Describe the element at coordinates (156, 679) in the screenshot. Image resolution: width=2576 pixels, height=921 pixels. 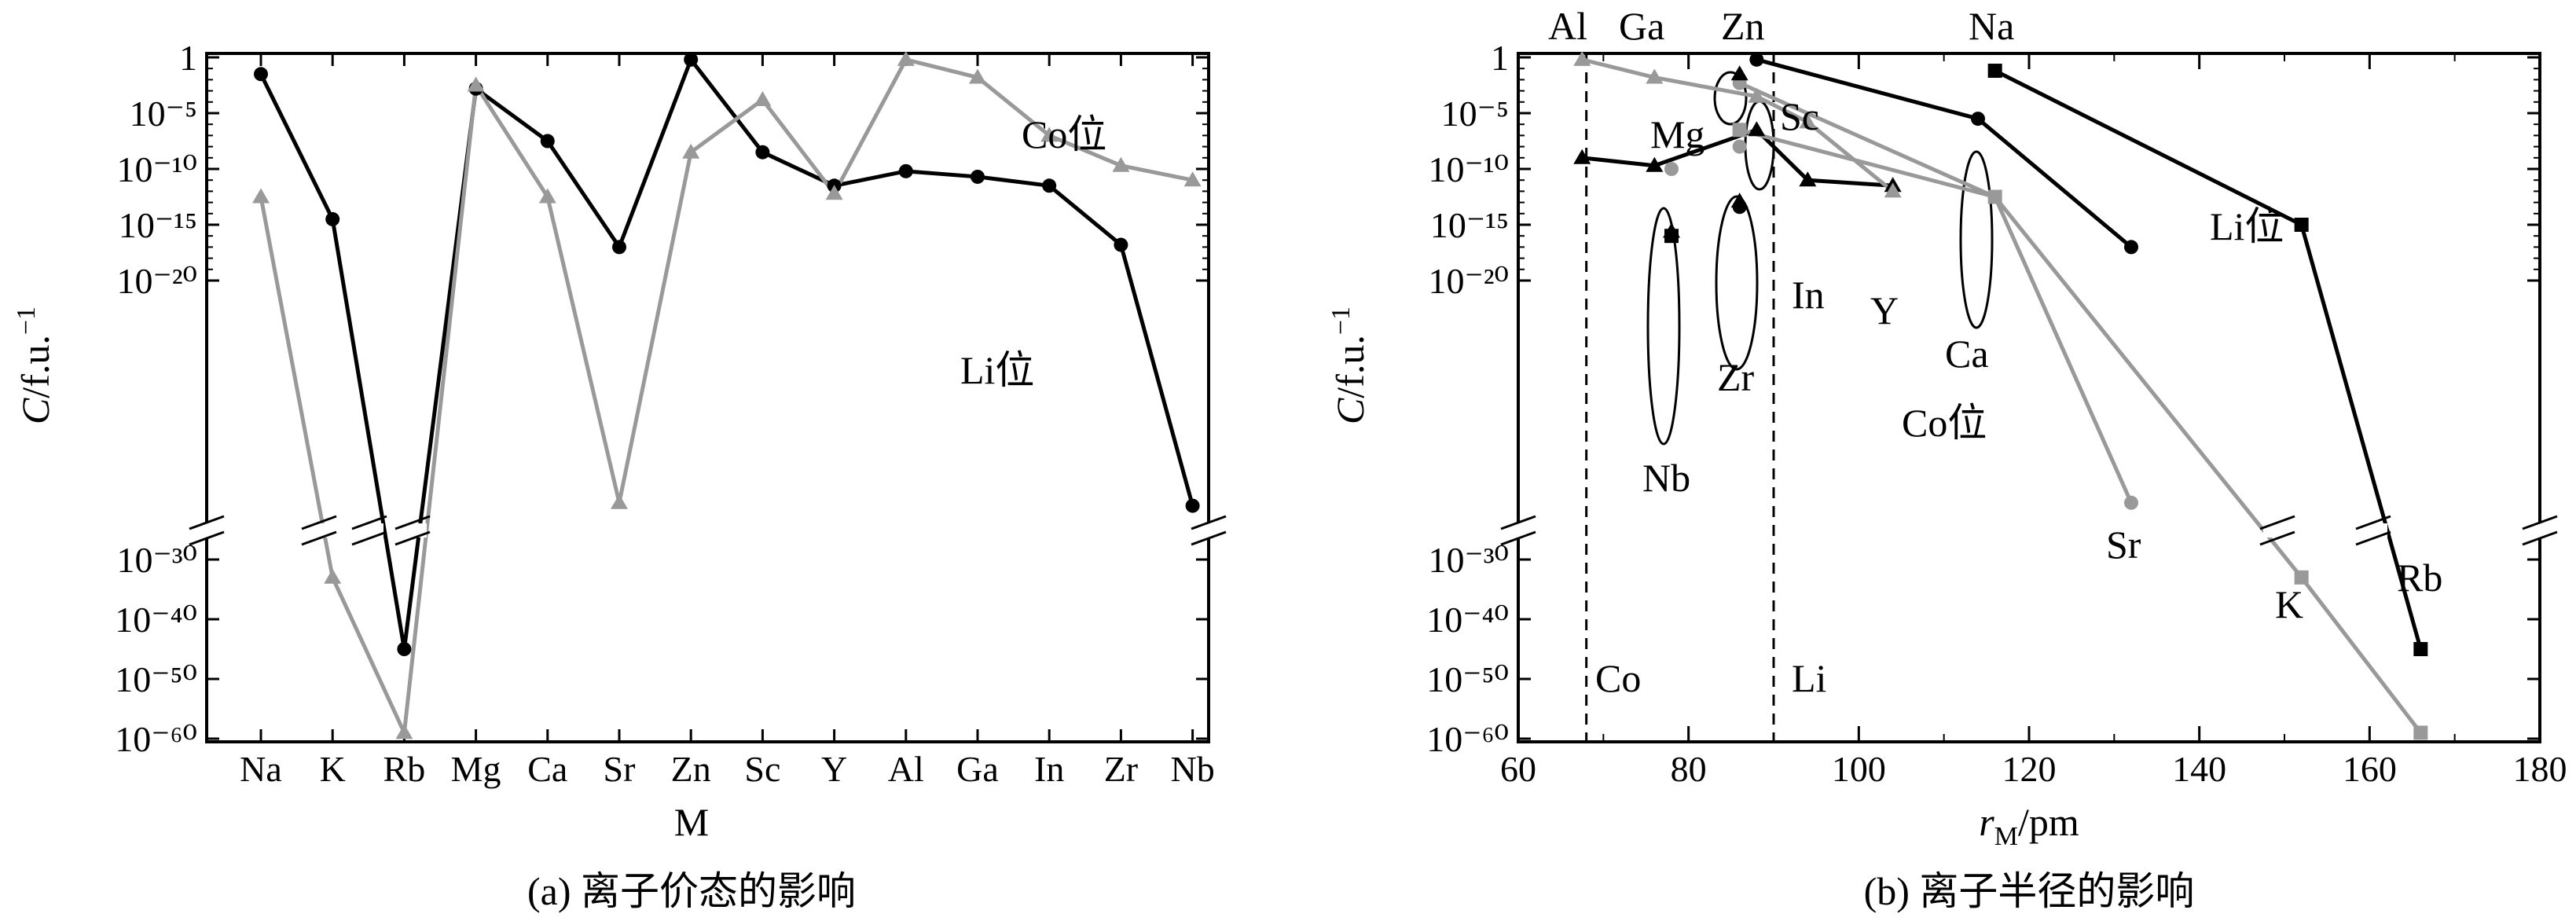
I see `panel-a-ytick-label: 10⁻⁵⁰` at that location.